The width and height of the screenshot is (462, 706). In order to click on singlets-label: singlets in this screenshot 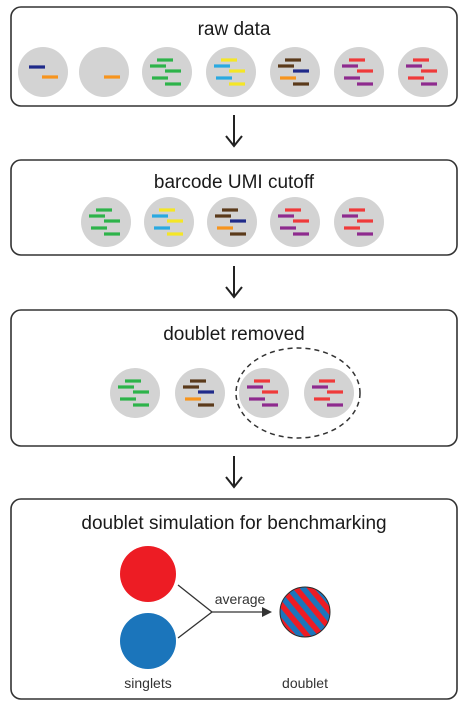, I will do `click(147, 683)`.